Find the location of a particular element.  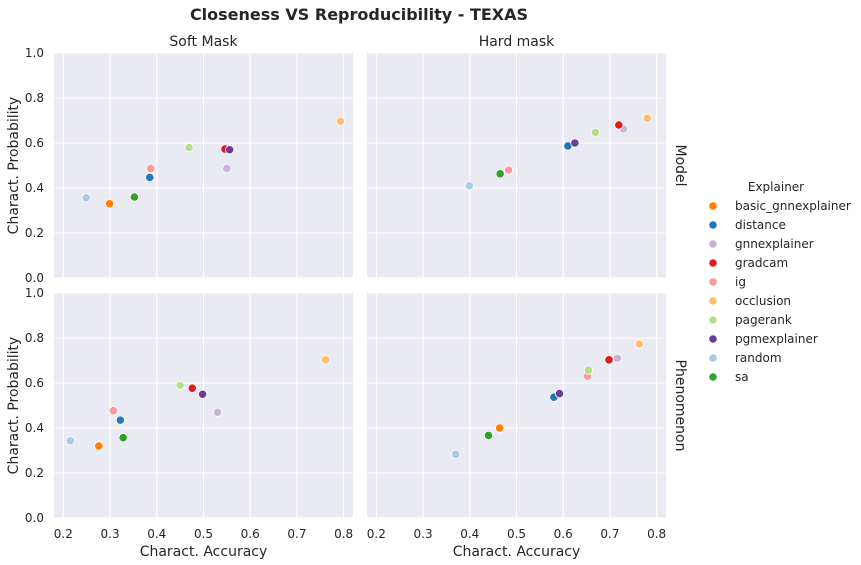

legend-item-distance: distance is located at coordinates (747, 225).